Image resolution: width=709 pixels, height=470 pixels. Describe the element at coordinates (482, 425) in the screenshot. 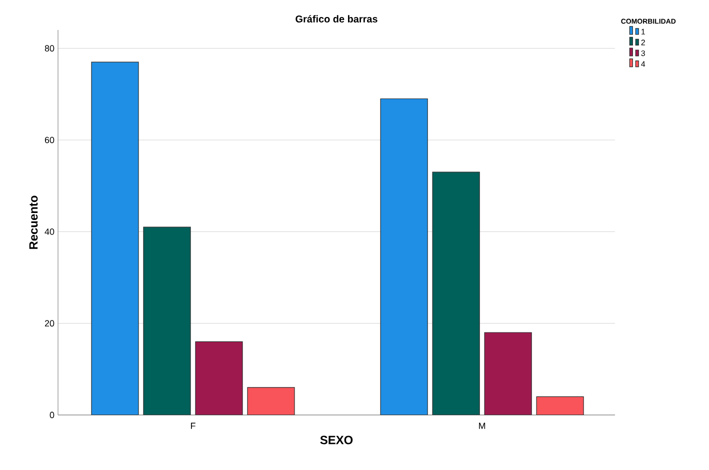

I see `x-tick-label: M` at that location.